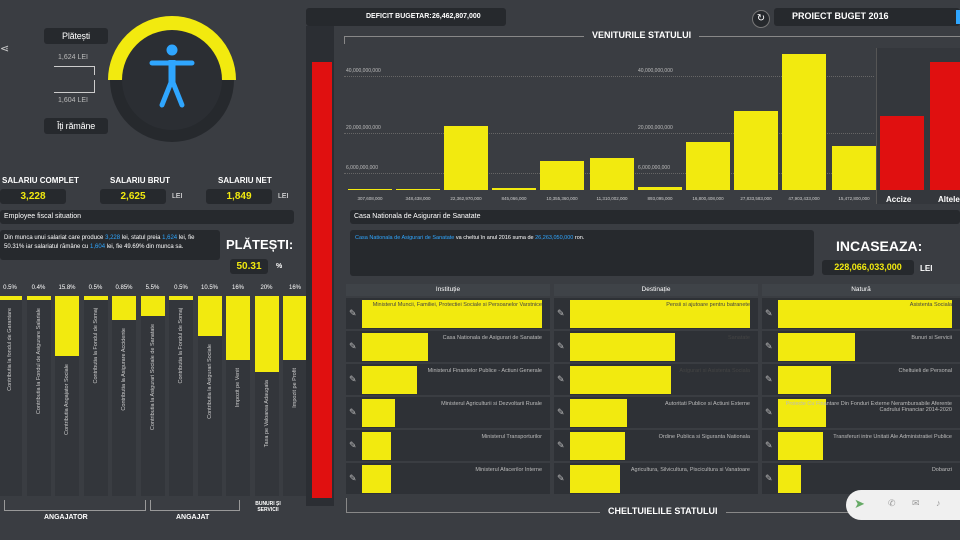  I want to click on list-row-destinatie: ✎ Autoritati Publice si Actiuni Externe, so click(656, 412).